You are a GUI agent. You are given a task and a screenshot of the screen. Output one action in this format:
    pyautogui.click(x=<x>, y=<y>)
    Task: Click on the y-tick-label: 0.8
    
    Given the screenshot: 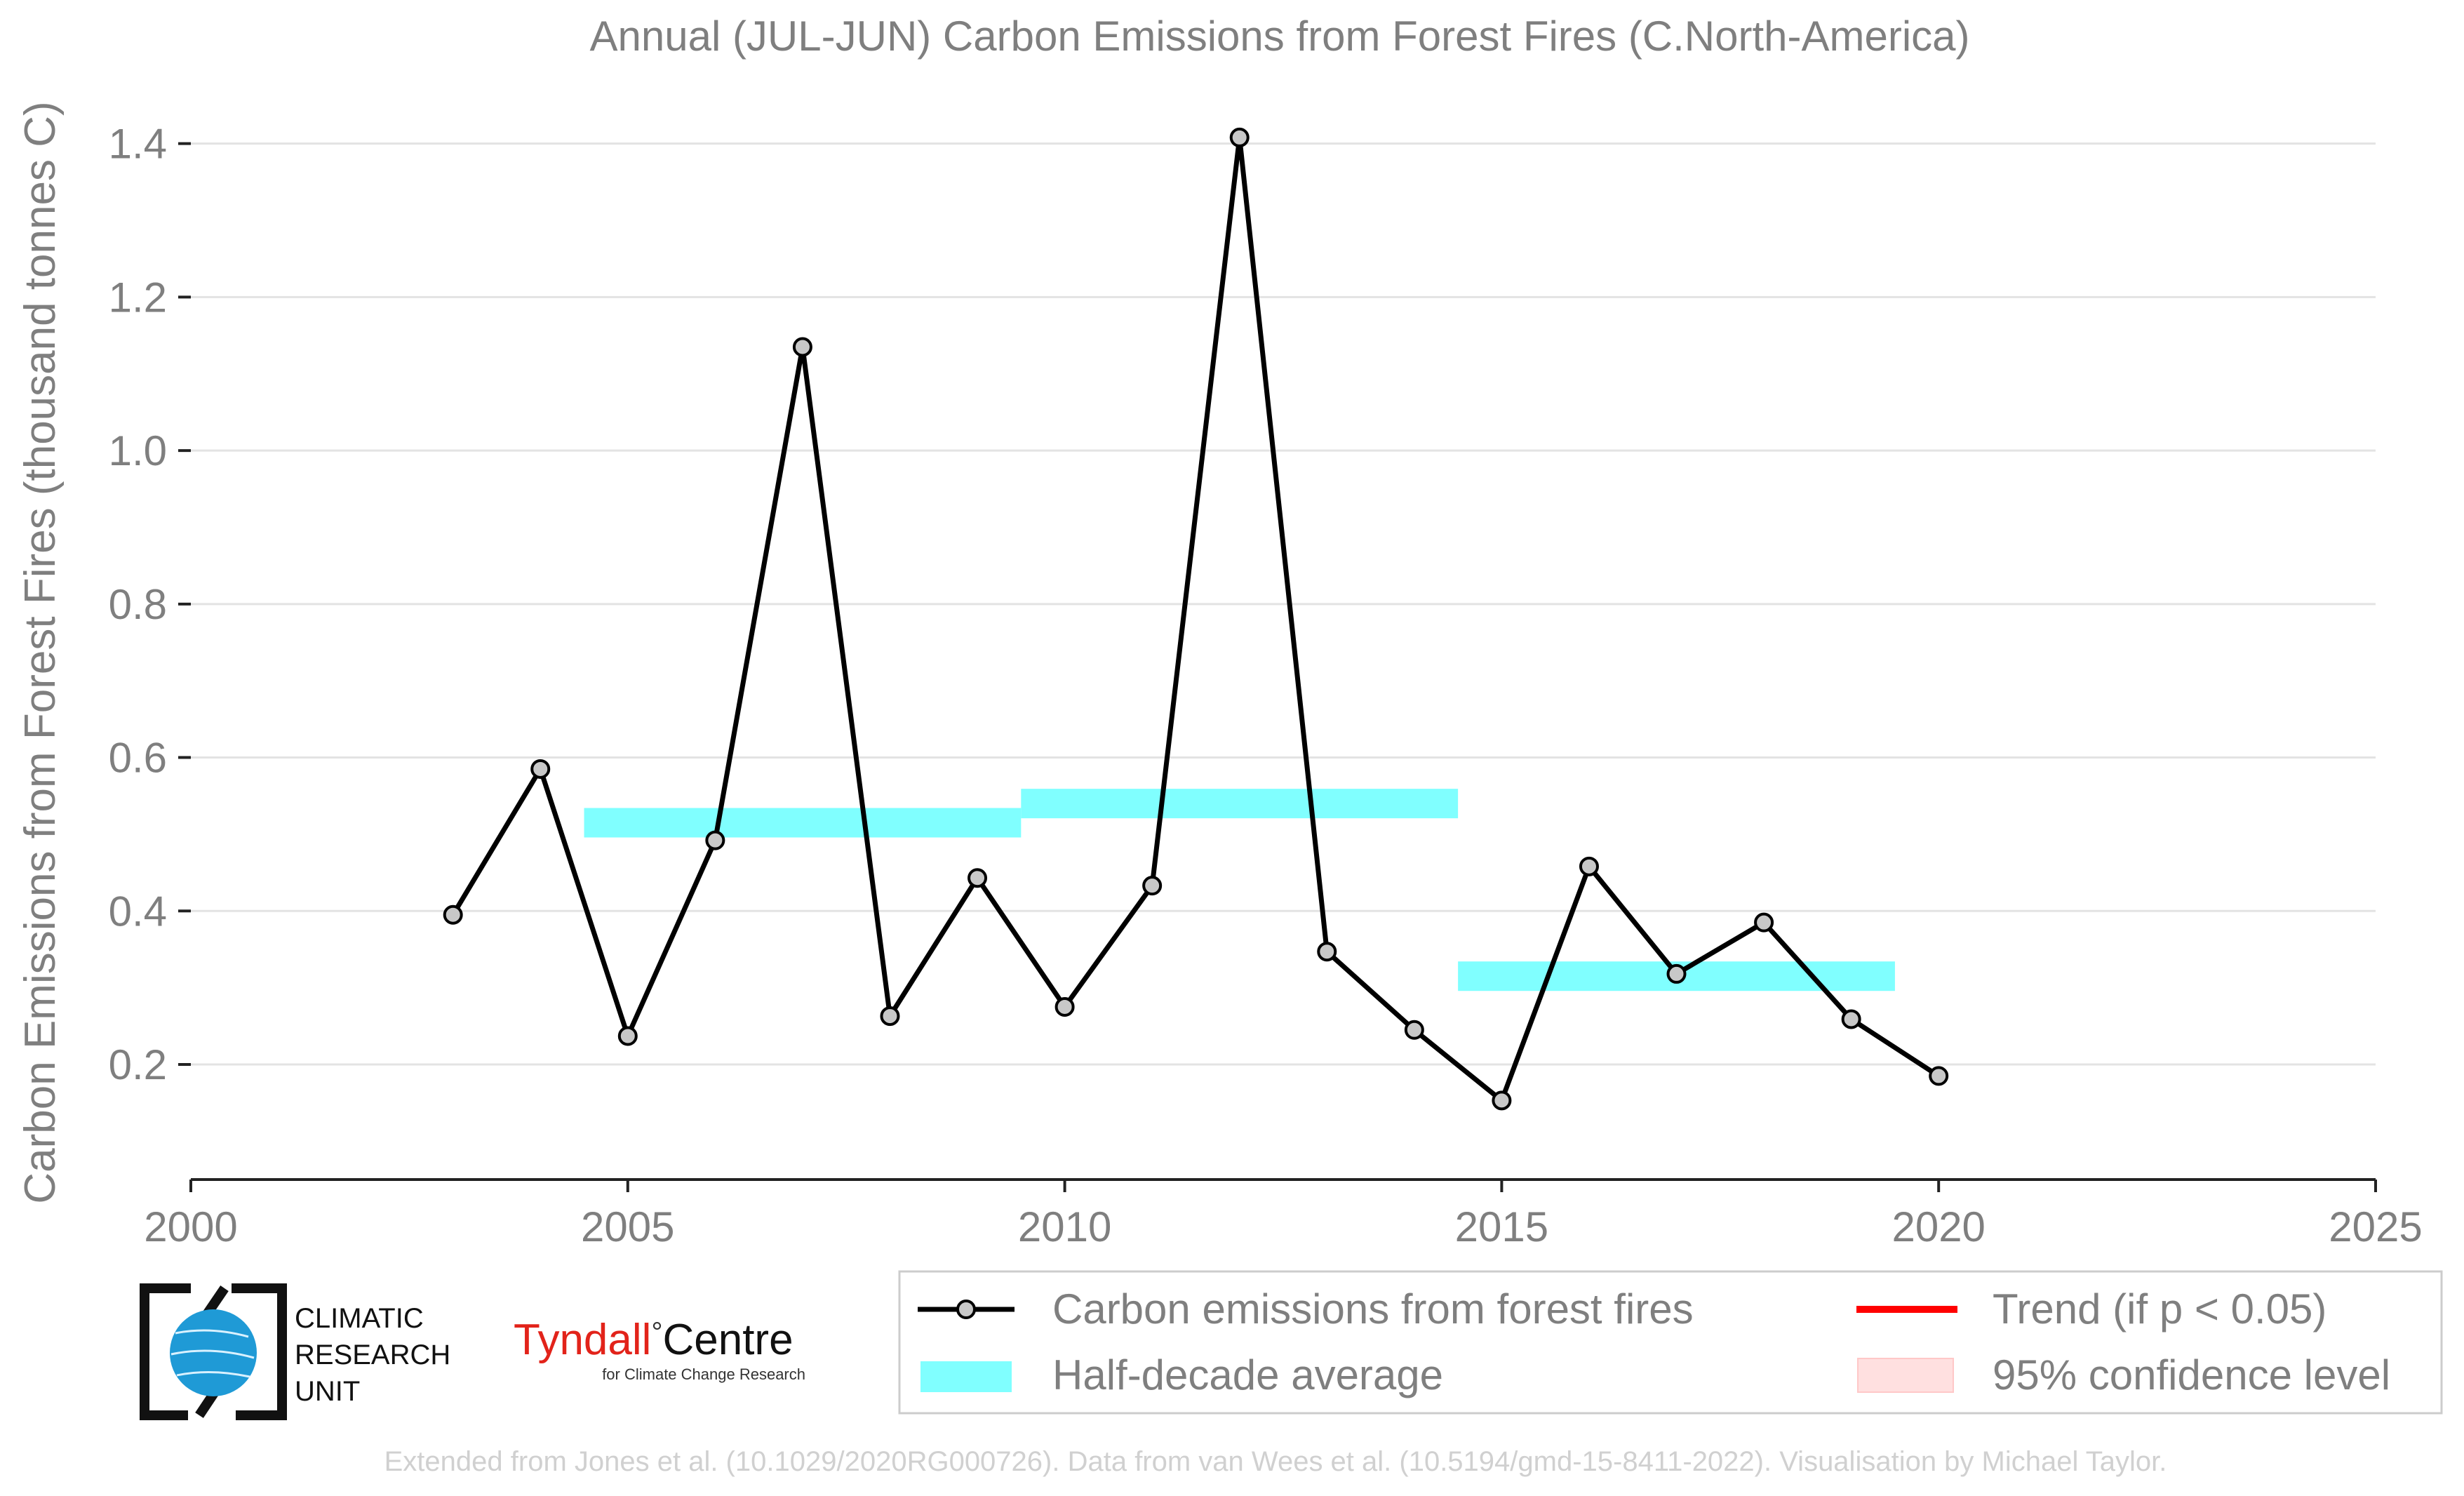 What is the action you would take?
    pyautogui.click(x=138, y=604)
    